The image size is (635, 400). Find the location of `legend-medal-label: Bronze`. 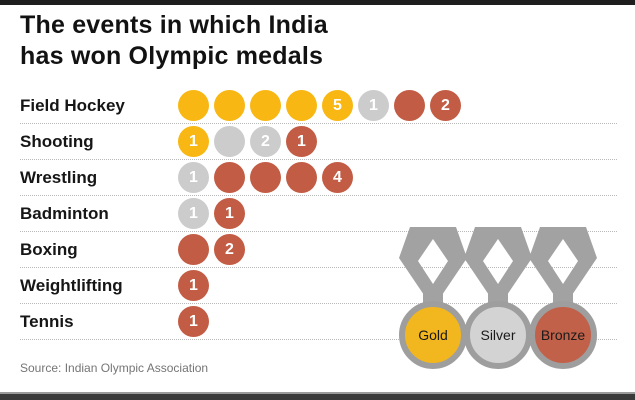

legend-medal-label: Bronze is located at coordinates (563, 335).